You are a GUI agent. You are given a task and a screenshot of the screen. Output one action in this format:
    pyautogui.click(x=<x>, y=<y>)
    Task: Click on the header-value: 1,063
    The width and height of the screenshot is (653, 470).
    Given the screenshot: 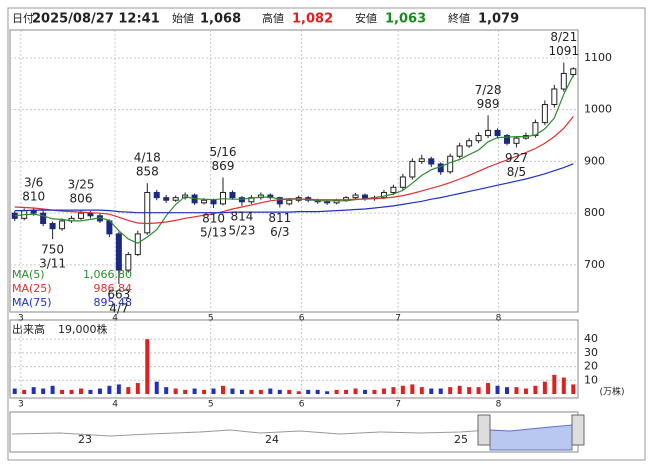 What is the action you would take?
    pyautogui.click(x=405, y=19)
    